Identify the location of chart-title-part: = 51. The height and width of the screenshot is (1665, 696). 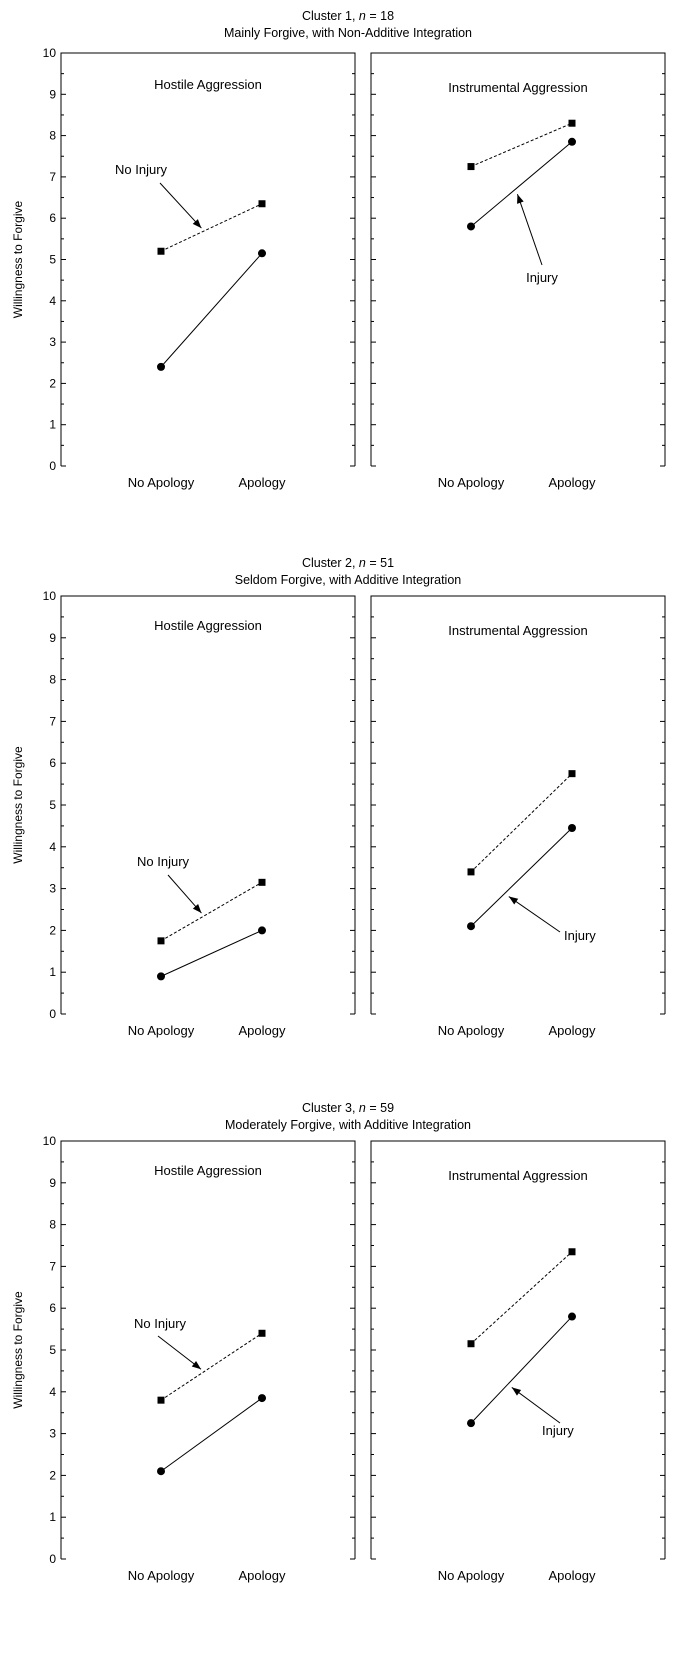
(380, 563).